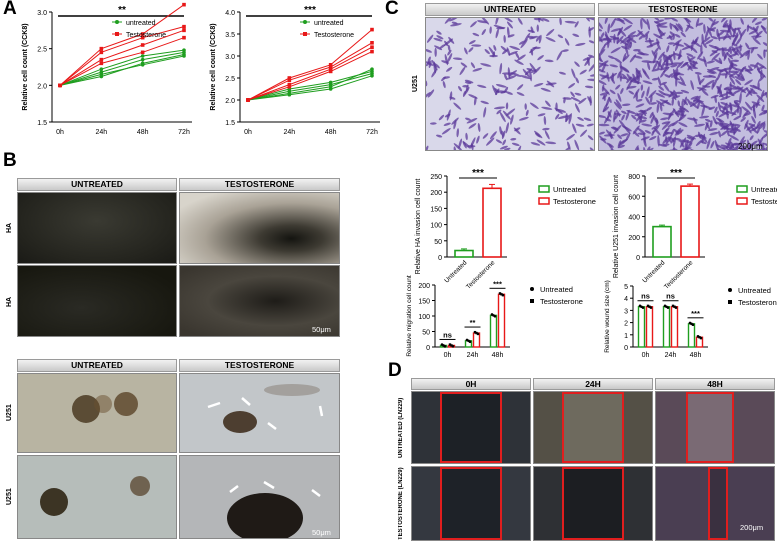  What do you see at coordinates (9, 302) in the screenshot?
I see `b-top-row2-label: HA` at bounding box center [9, 302].